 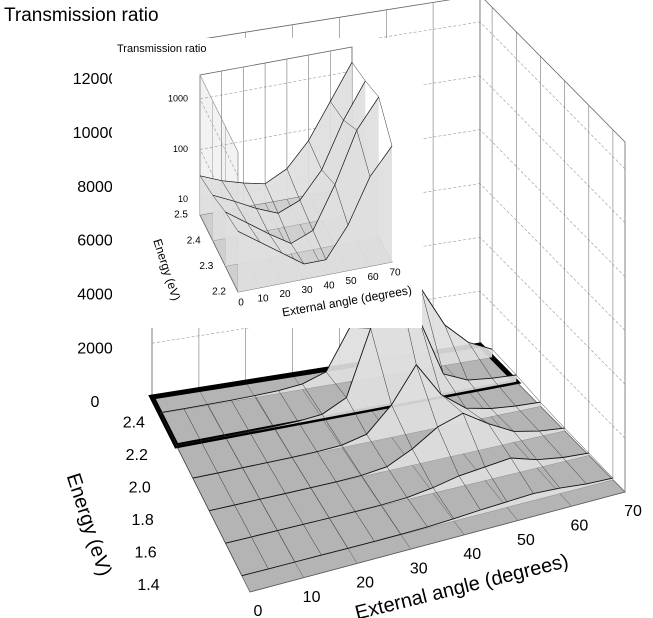 I want to click on z-tick-label: 12000, so click(x=95, y=79).